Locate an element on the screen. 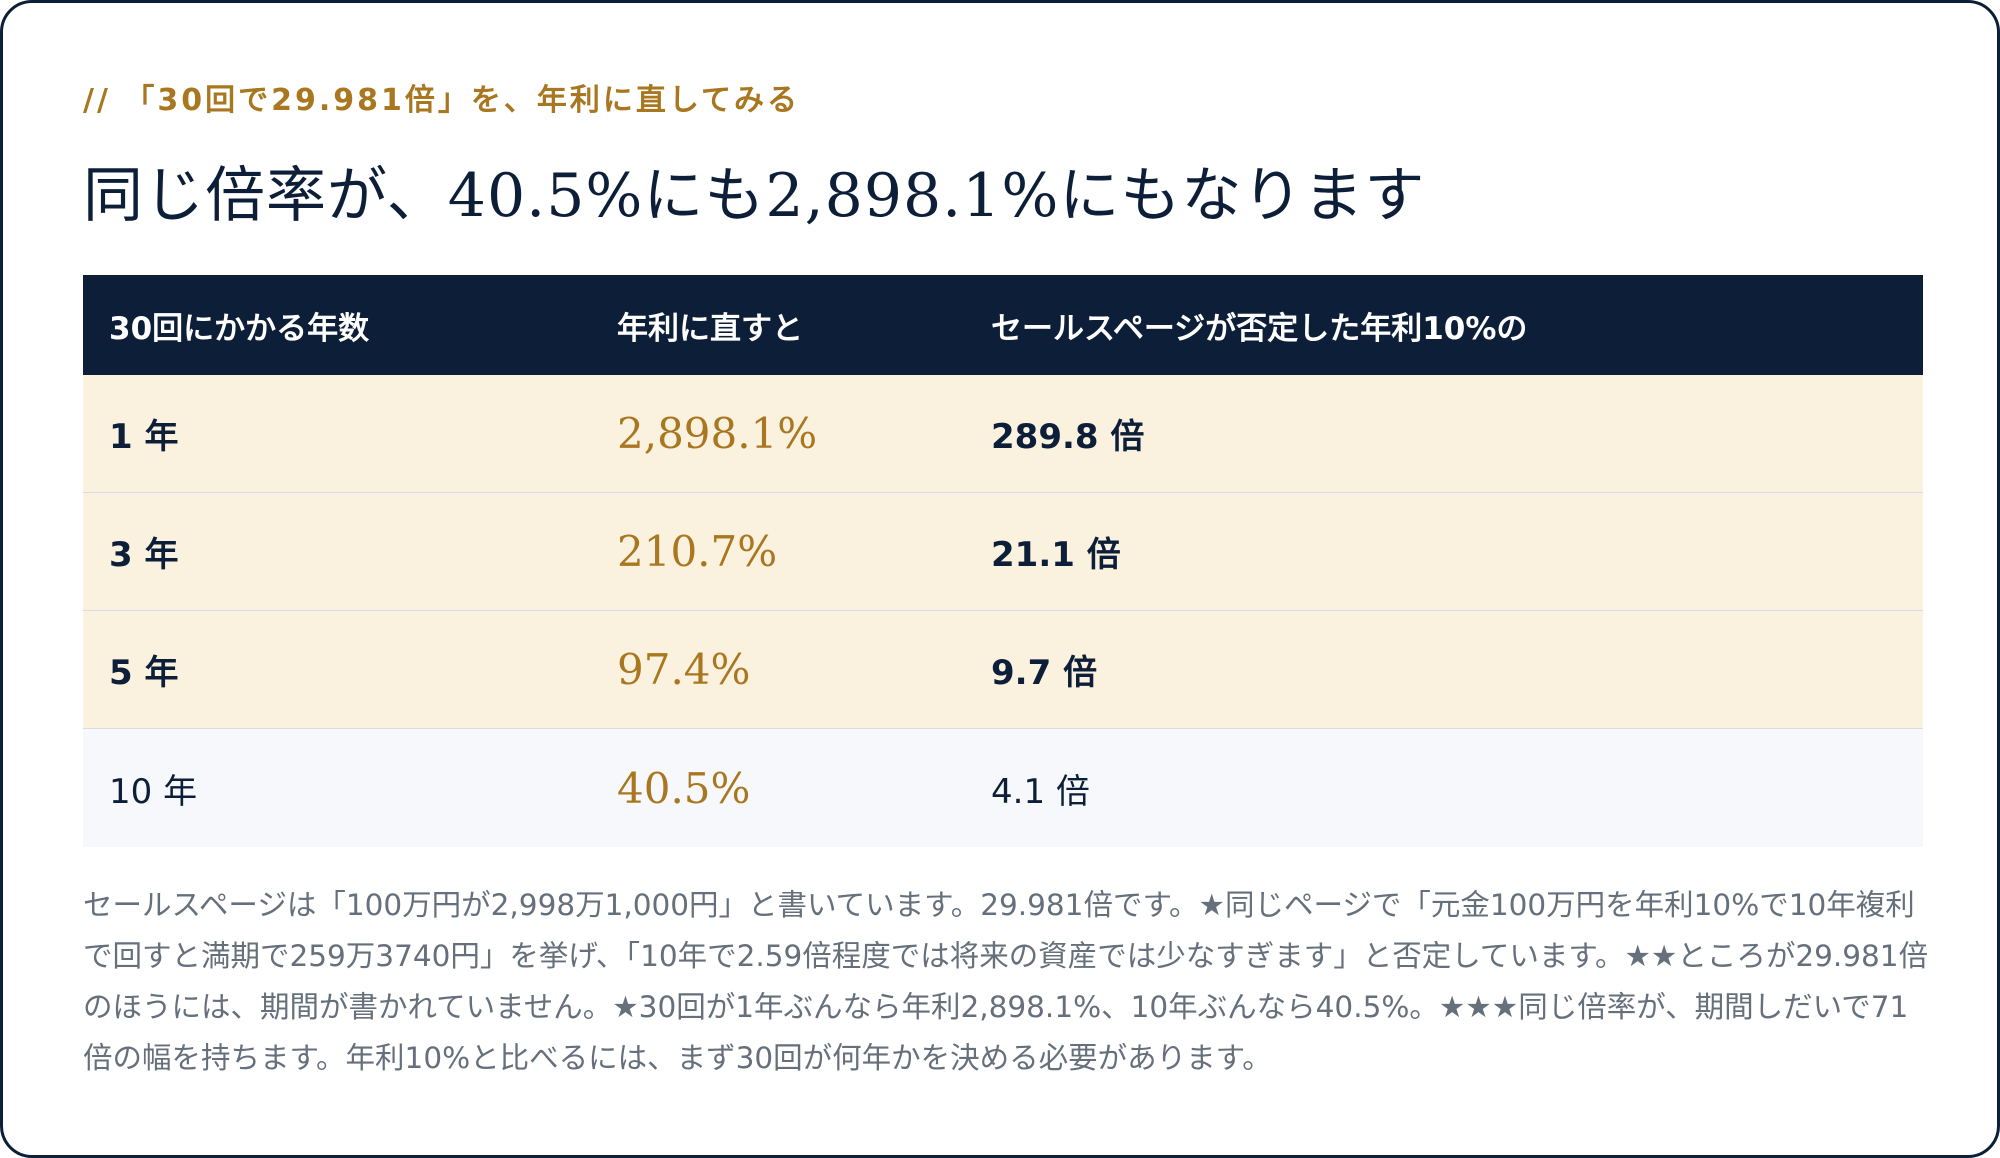  table-row: 1 年 2,898.1% 289.8 倍 is located at coordinates (1003, 434).